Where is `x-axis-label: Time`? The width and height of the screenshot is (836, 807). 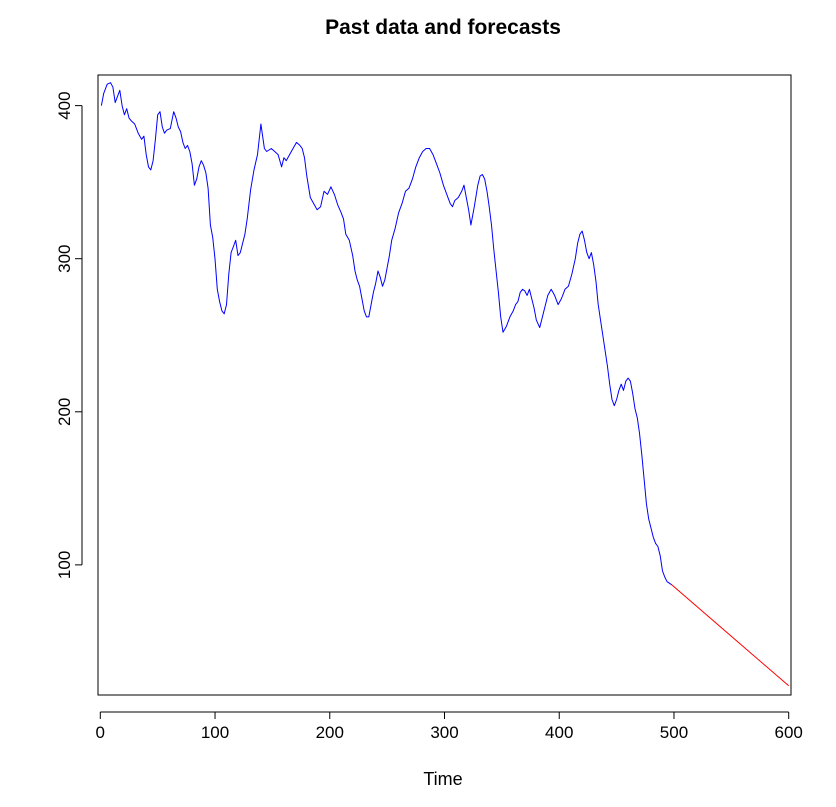 x-axis-label: Time is located at coordinates (442, 779).